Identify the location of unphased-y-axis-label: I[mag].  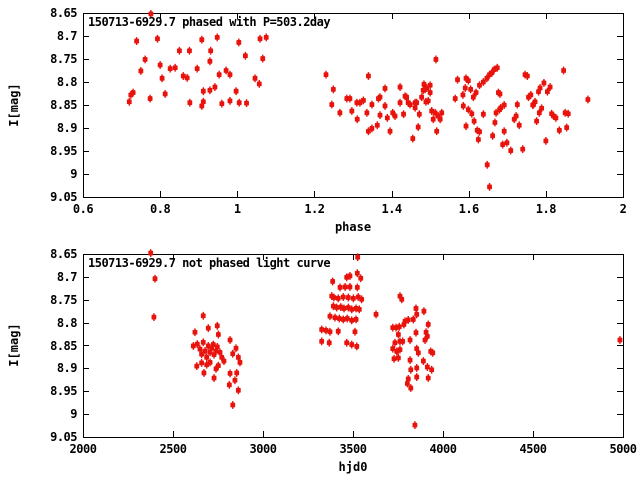
(14, 345).